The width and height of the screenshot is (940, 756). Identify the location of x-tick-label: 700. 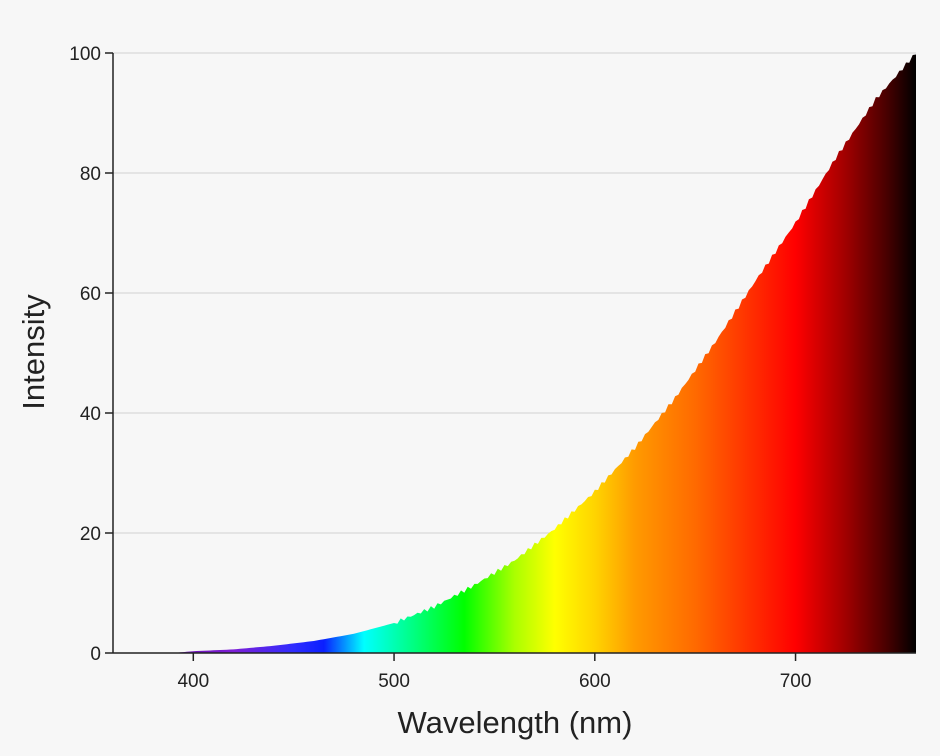
(796, 681).